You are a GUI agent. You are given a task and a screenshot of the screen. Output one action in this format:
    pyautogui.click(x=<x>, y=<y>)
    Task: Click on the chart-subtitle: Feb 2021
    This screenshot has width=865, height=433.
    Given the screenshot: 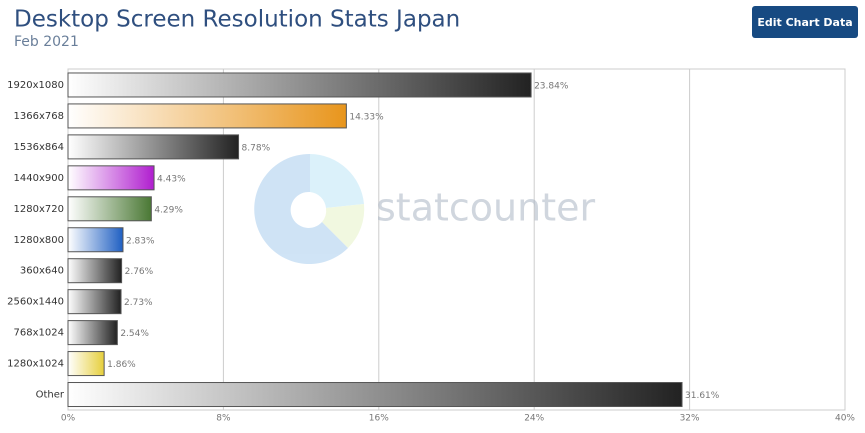 What is the action you would take?
    pyautogui.click(x=46, y=42)
    